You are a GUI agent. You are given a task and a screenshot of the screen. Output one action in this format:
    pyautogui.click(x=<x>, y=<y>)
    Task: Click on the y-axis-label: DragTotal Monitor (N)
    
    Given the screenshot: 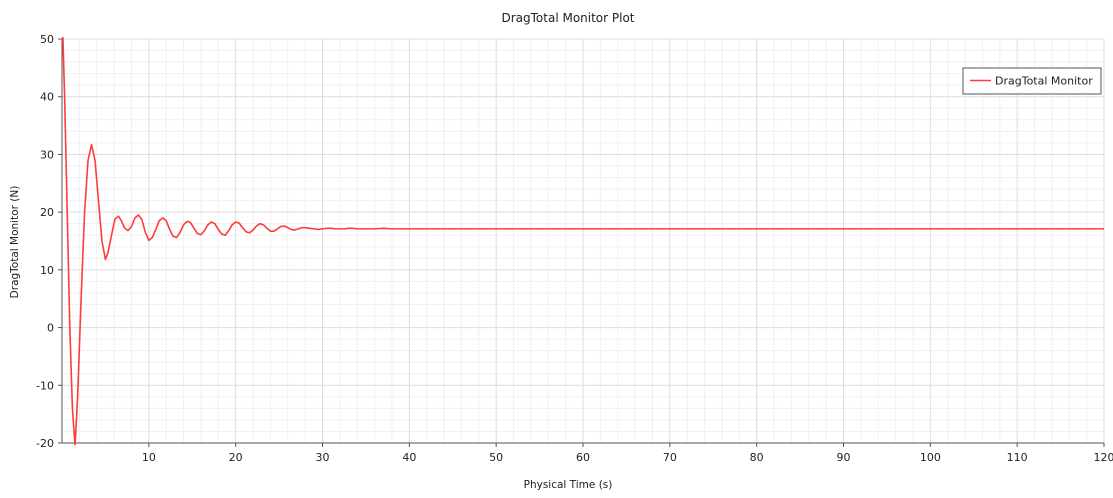 What is the action you would take?
    pyautogui.click(x=15, y=242)
    